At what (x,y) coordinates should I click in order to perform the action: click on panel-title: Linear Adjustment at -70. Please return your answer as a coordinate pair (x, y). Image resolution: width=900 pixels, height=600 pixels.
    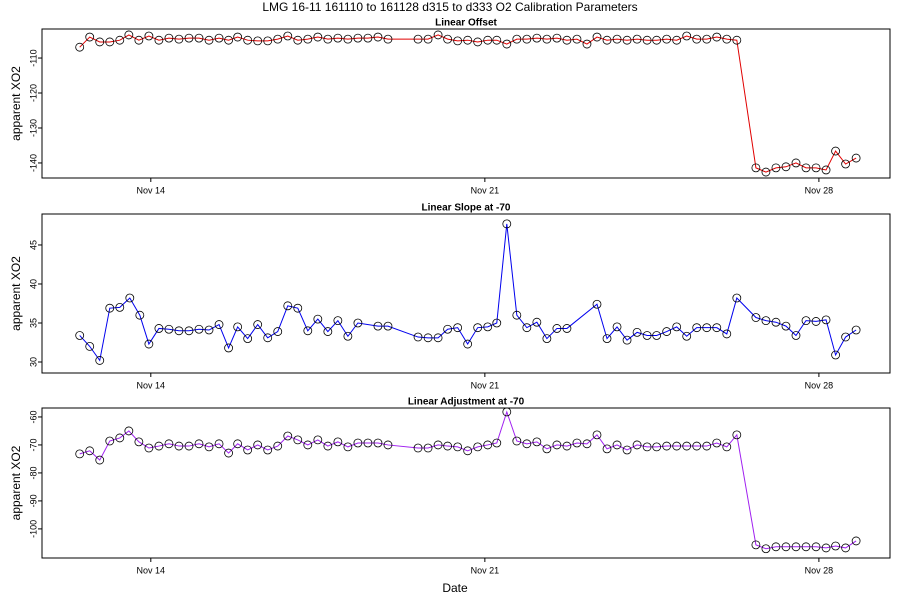
    Looking at the image, I should click on (466, 402).